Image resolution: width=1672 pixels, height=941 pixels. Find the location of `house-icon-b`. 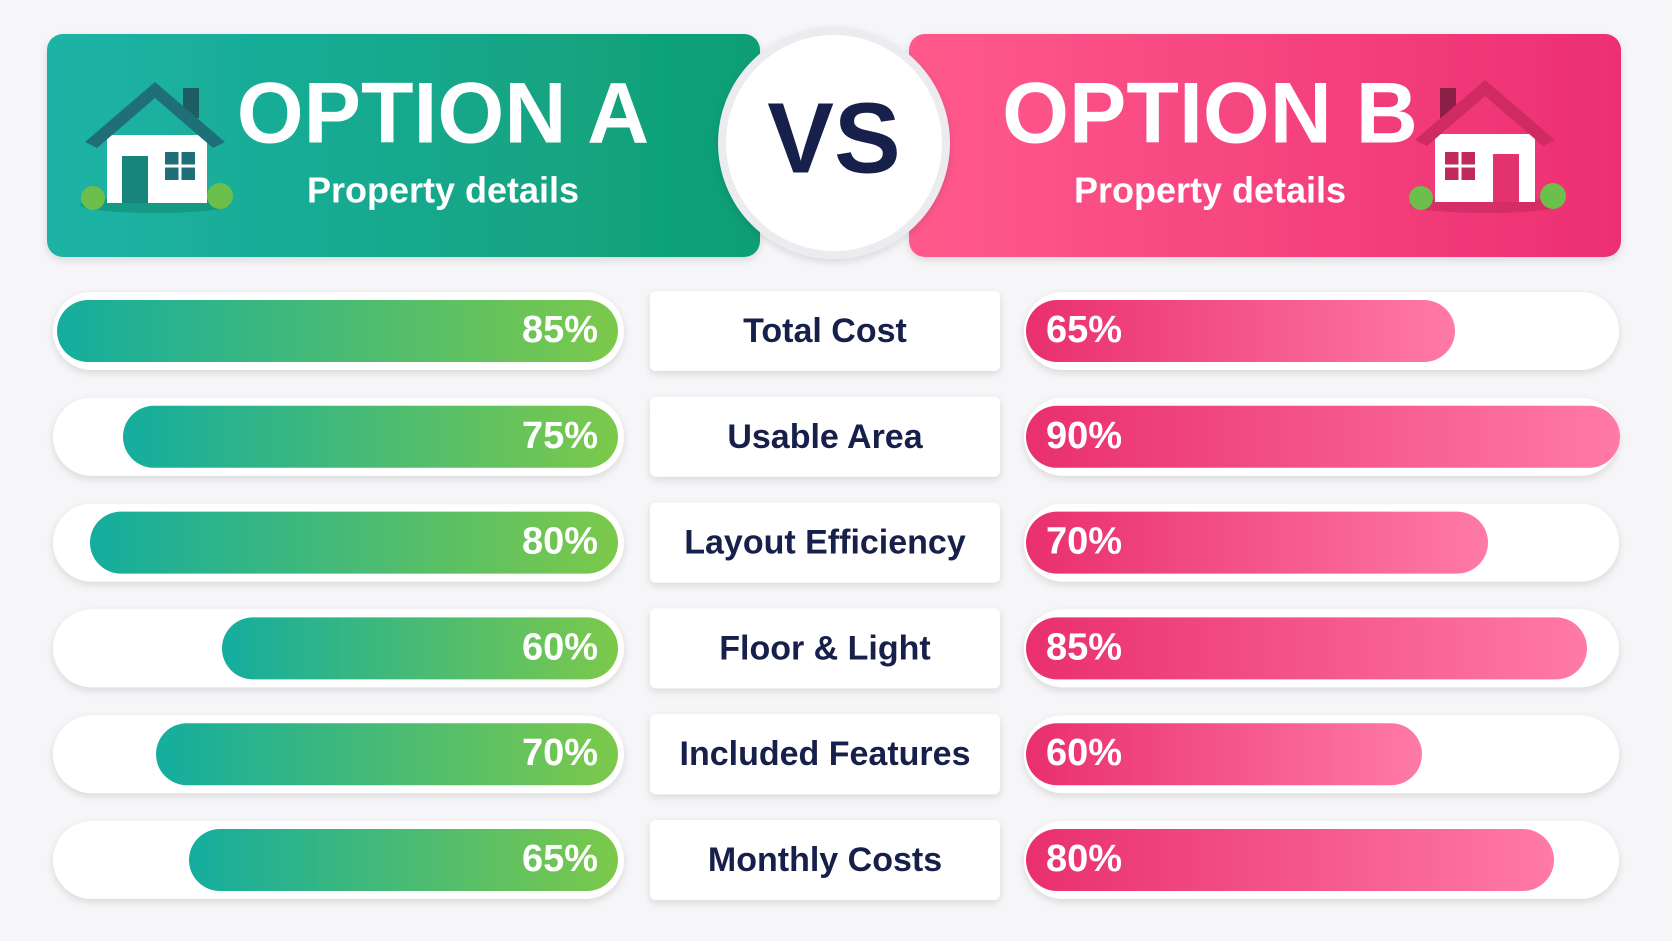

house-icon-b is located at coordinates (1487, 146).